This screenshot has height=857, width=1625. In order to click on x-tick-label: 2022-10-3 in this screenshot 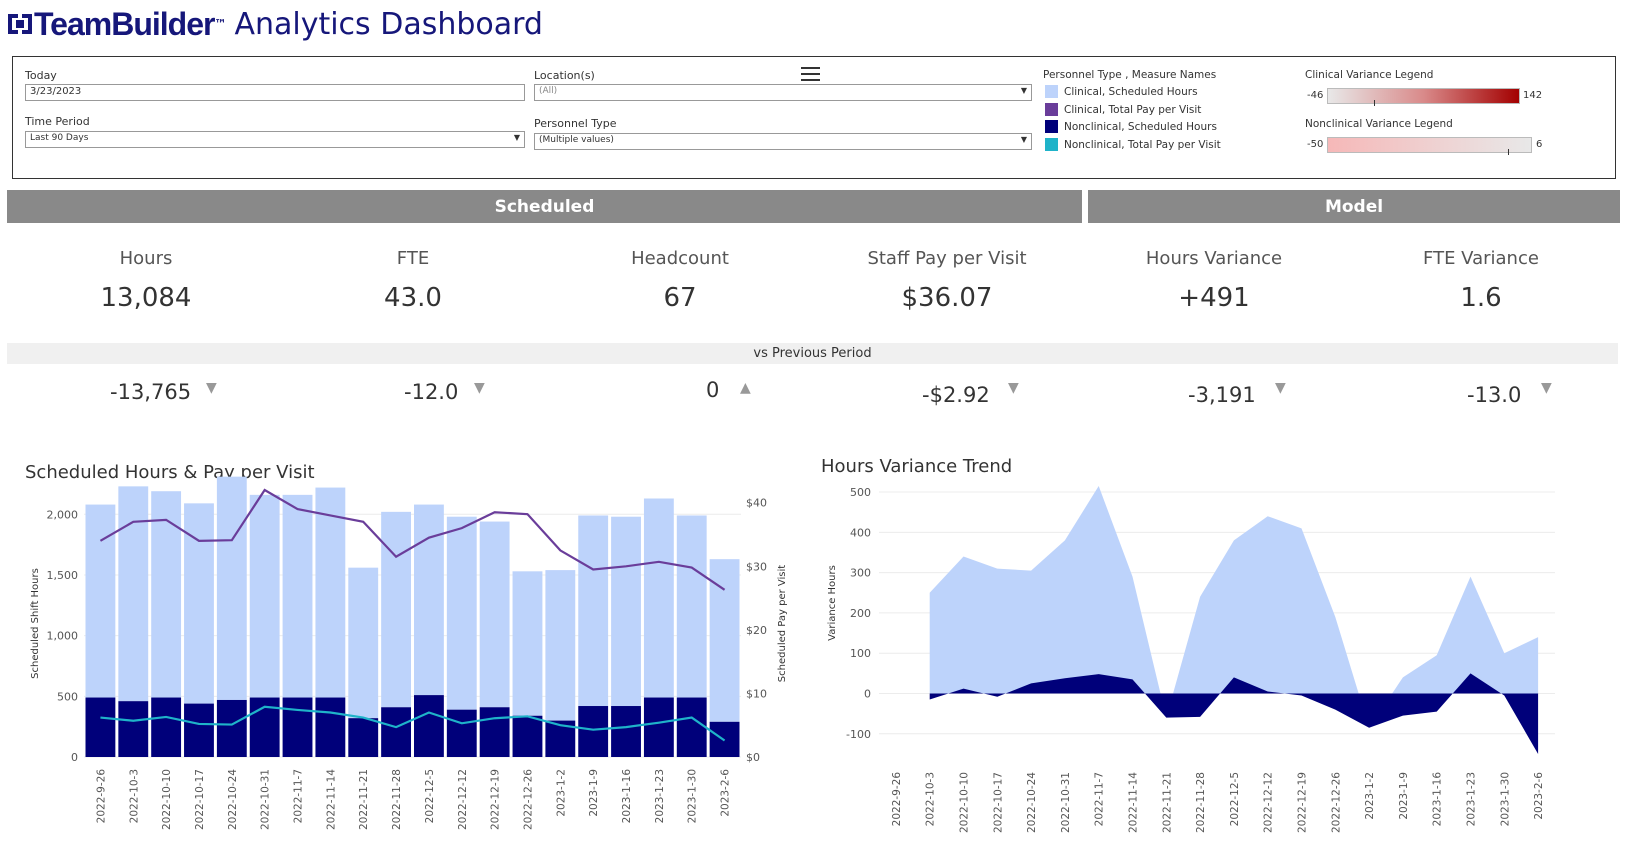, I will do `click(134, 796)`.